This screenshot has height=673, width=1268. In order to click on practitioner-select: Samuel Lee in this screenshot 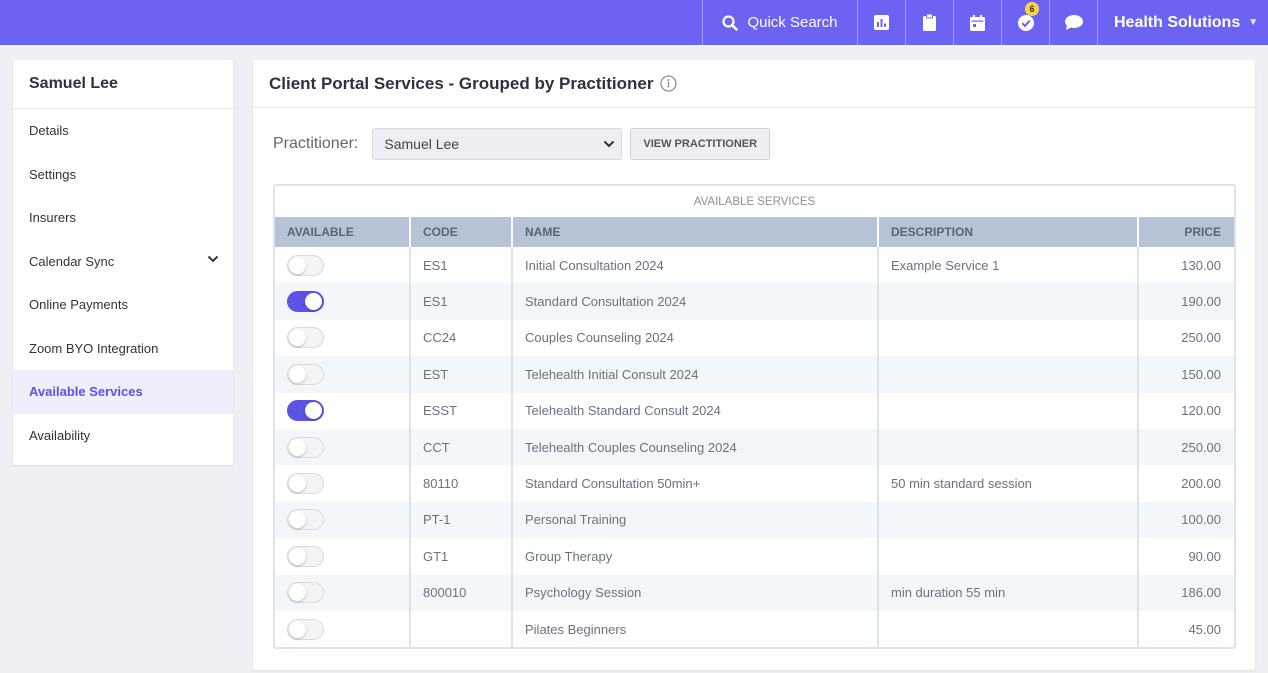, I will do `click(497, 144)`.